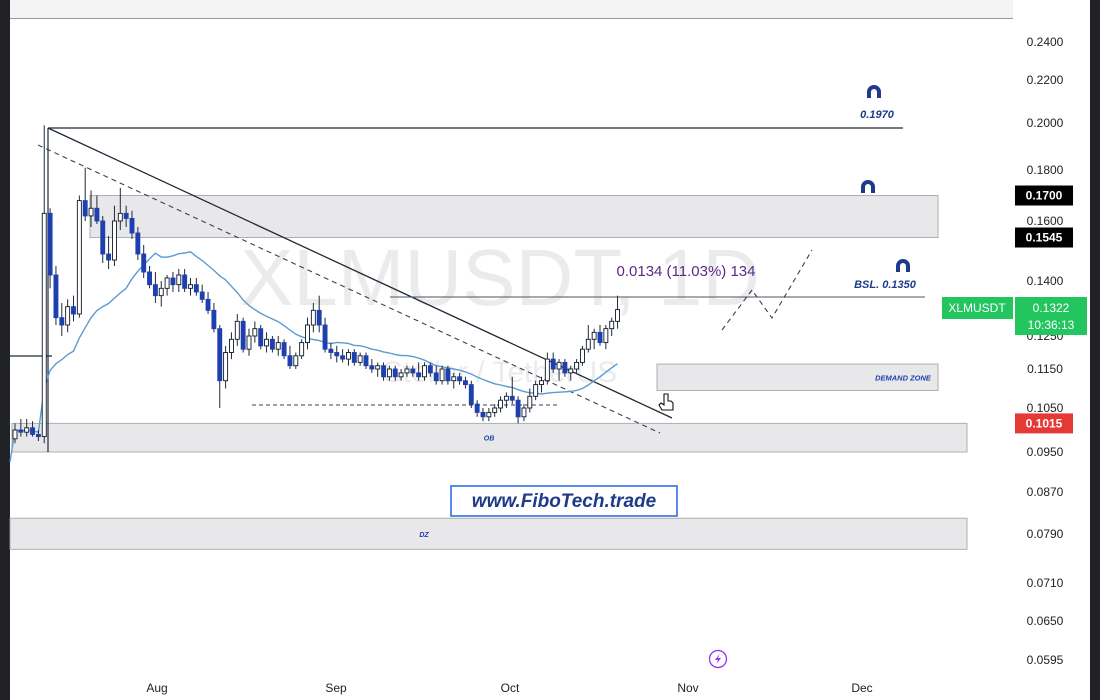 The image size is (1100, 700). Describe the element at coordinates (156, 688) in the screenshot. I see `time-tick-label: Aug` at that location.